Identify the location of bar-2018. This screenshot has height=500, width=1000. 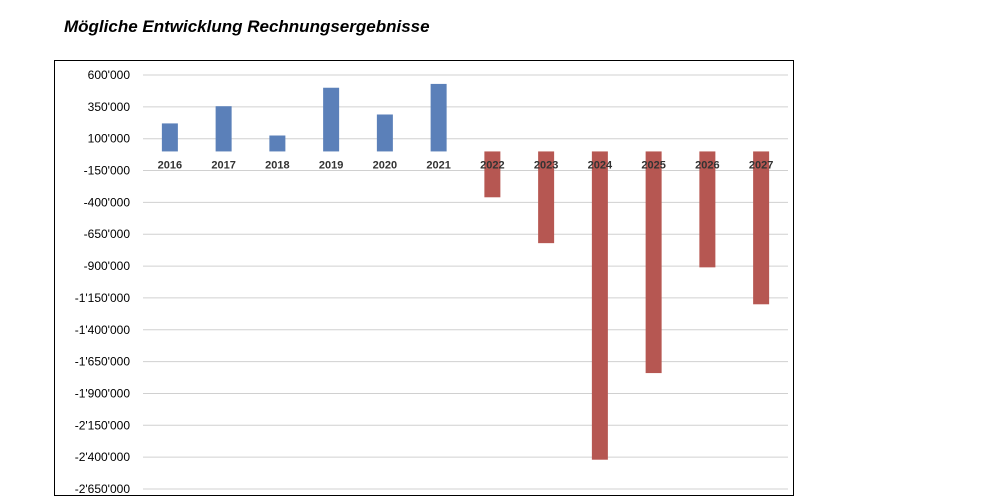
(277, 143).